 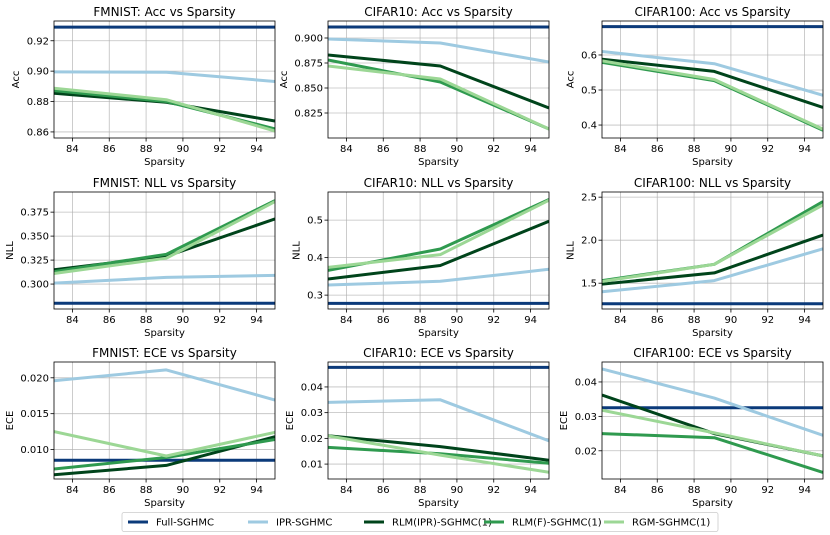 I want to click on y-tick-label: 2.0, so click(x=589, y=241).